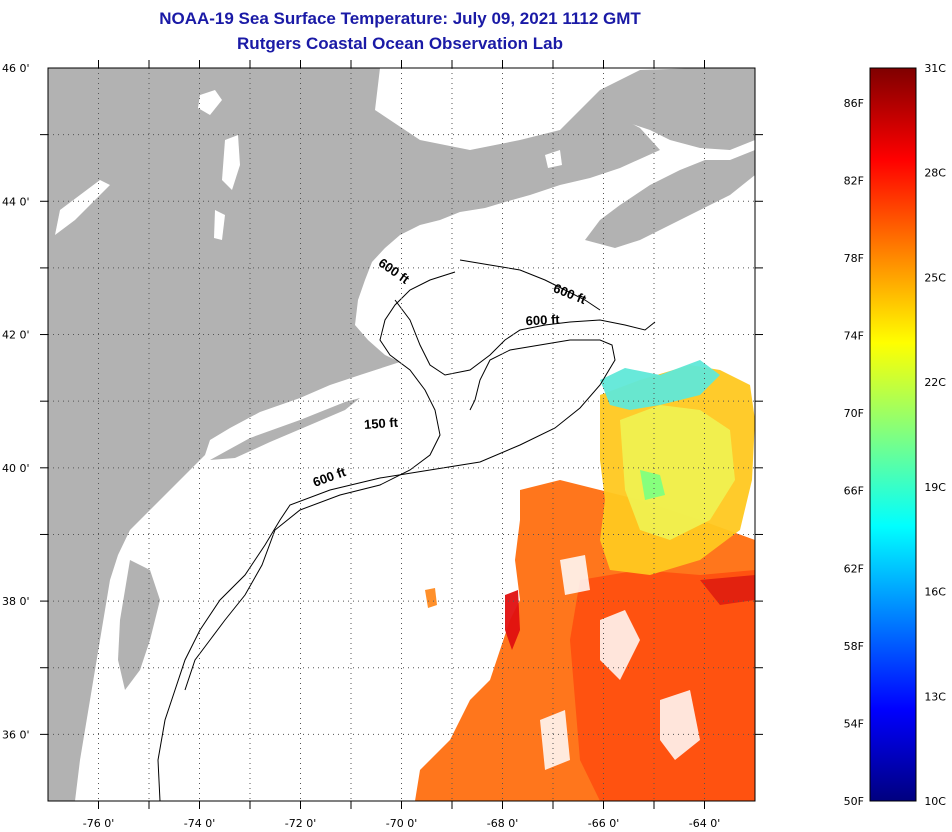  What do you see at coordinates (854, 723) in the screenshot?
I see `colorbar-f-label: 54F` at bounding box center [854, 723].